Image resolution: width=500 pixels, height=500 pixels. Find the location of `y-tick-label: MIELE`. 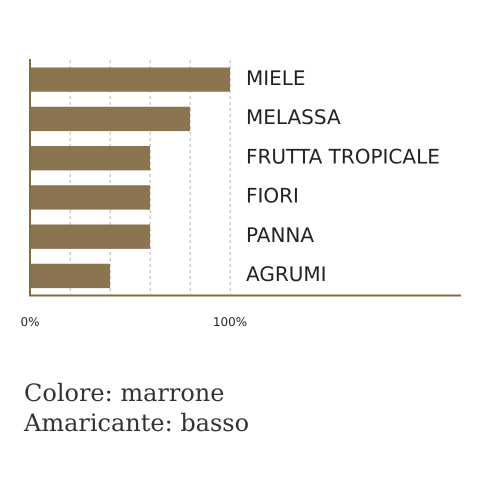

y-tick-label: MIELE is located at coordinates (276, 78).